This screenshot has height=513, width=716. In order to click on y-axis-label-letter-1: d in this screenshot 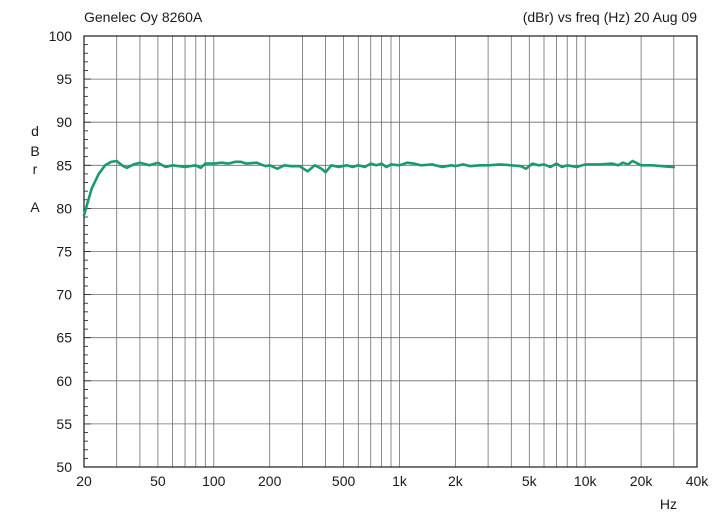, I will do `click(35, 131)`.